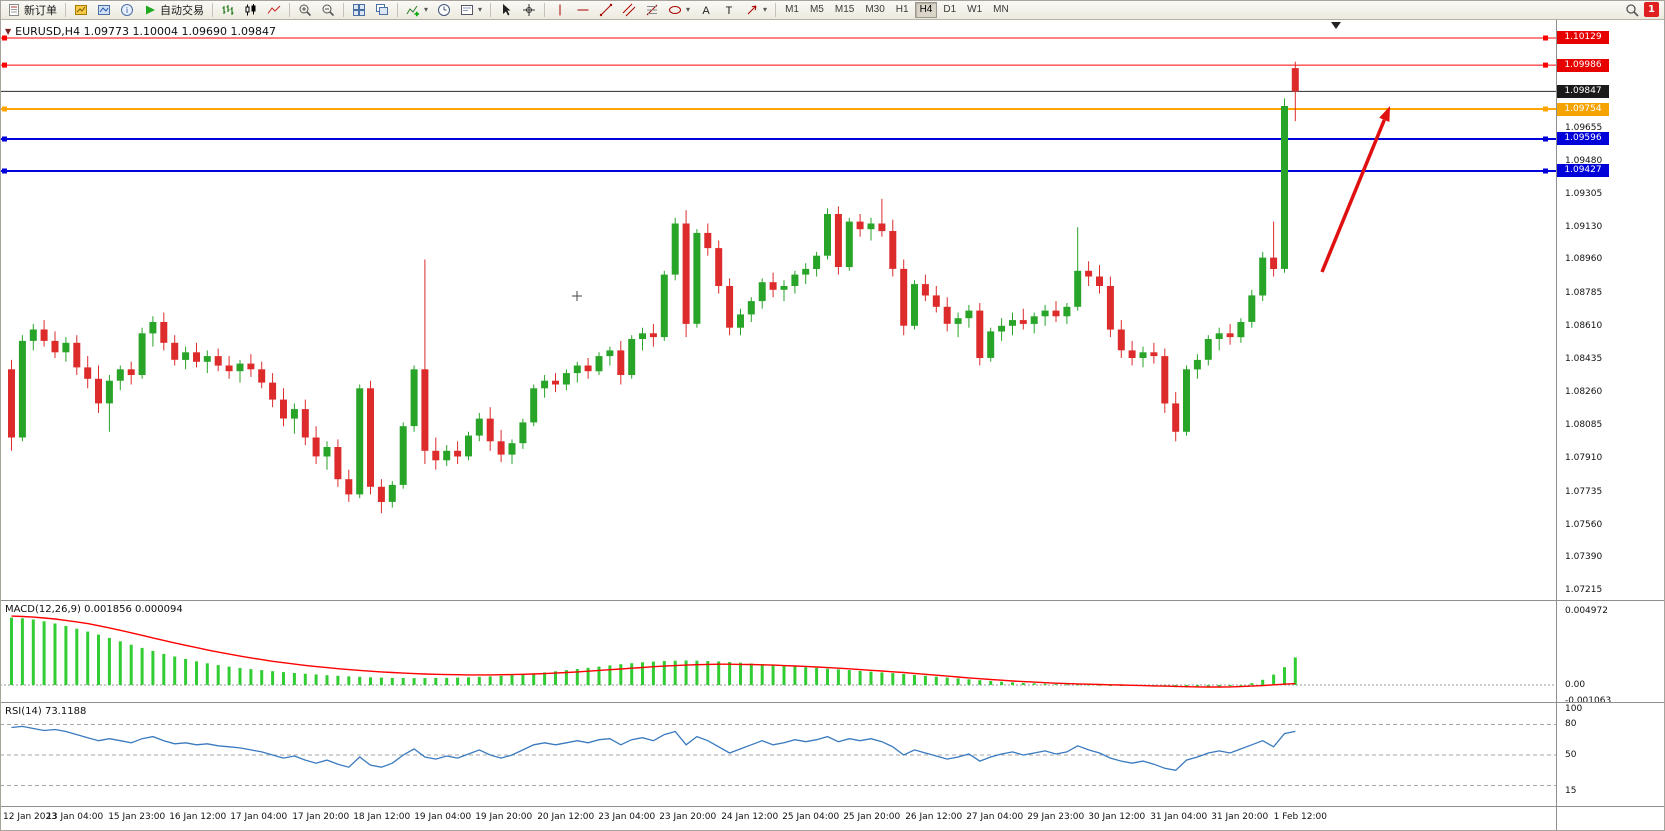  Describe the element at coordinates (305, 10) in the screenshot. I see `zoom-in-button` at that location.